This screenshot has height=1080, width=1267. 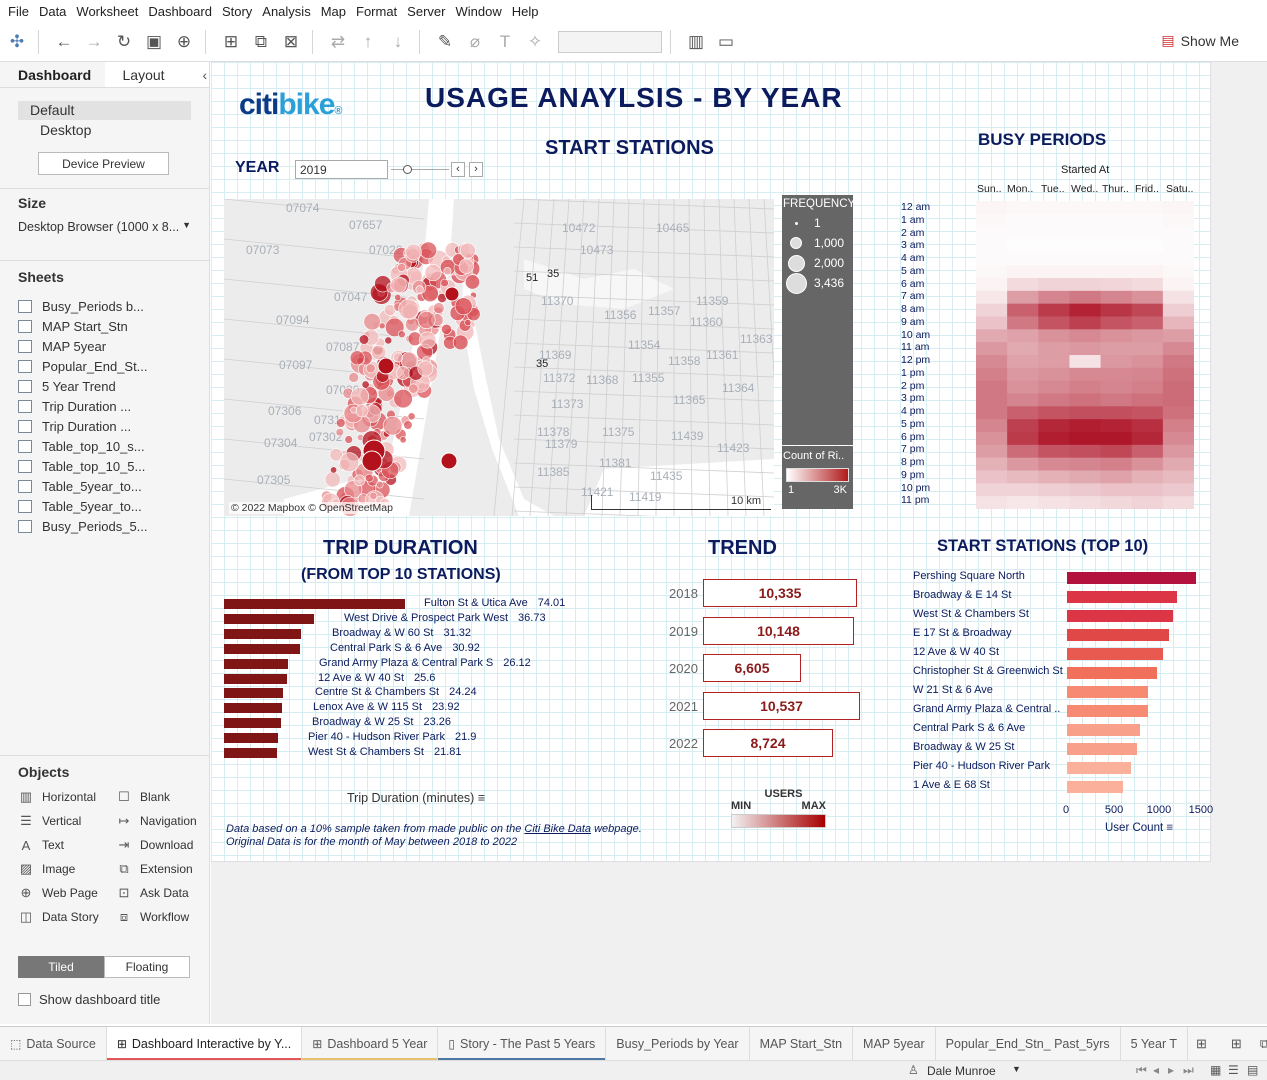 What do you see at coordinates (58, 796) in the screenshot?
I see `object-horizontal: ▥ Horizontal` at bounding box center [58, 796].